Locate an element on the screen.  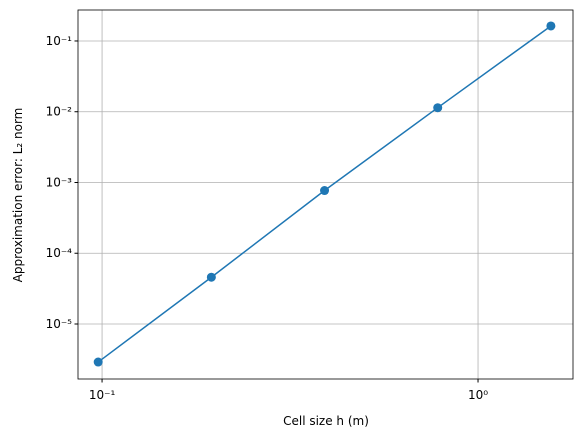
y-tick-label: 10⁻⁵ is located at coordinates (59, 324).